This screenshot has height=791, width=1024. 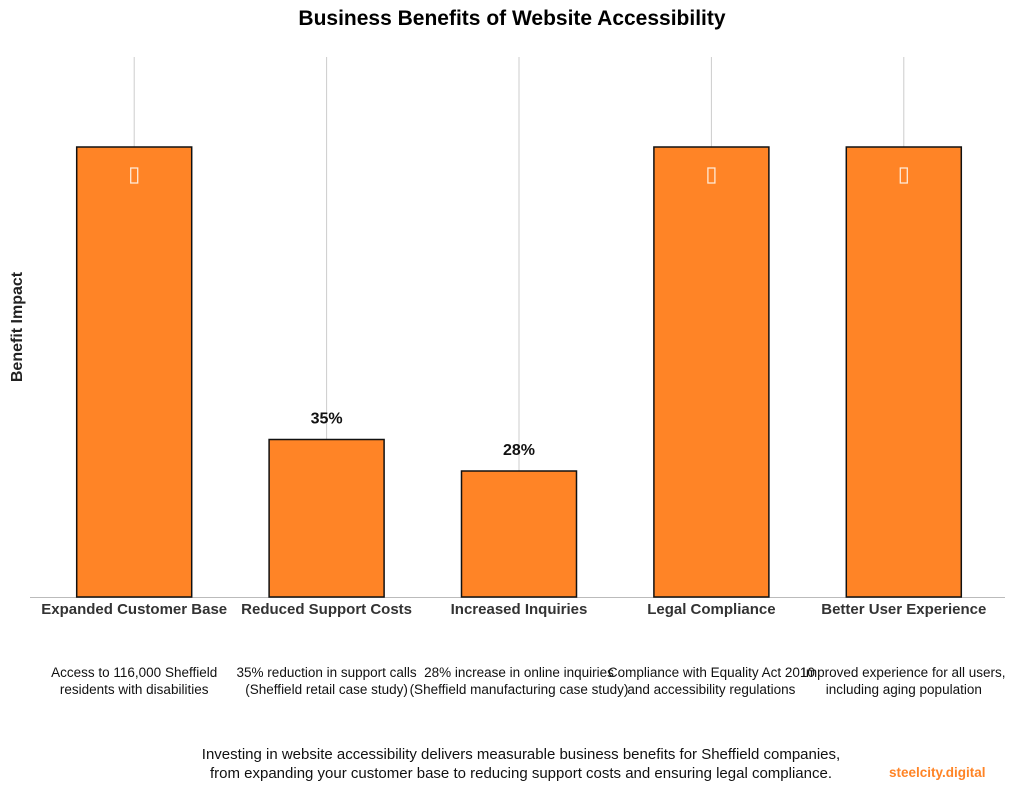 What do you see at coordinates (519, 672) in the screenshot?
I see `description-line: 28% increase in online inquiries` at bounding box center [519, 672].